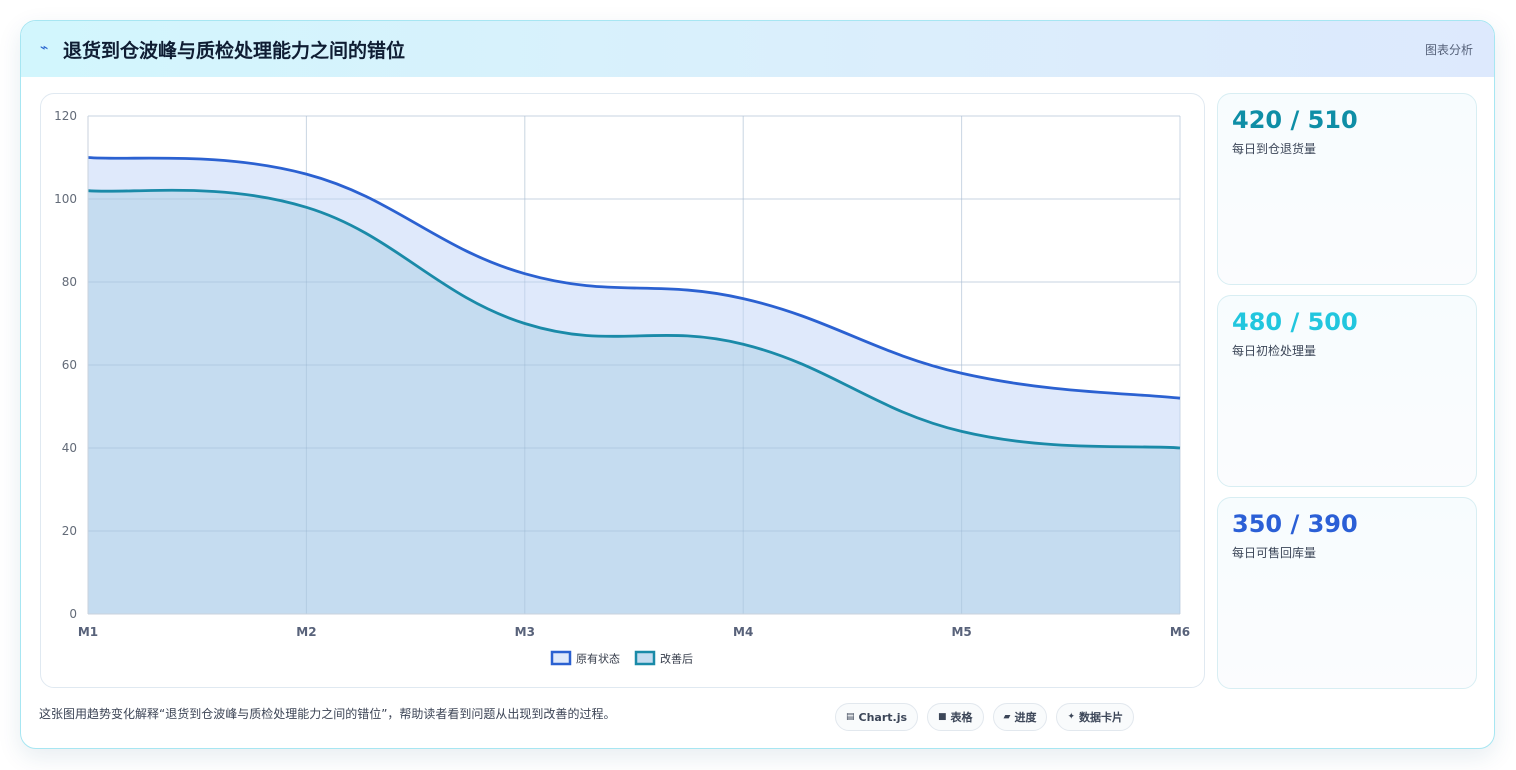 Image resolution: width=1516 pixels, height=770 pixels. Describe the element at coordinates (1071, 717) in the screenshot. I see `card-icon: ✦` at that location.